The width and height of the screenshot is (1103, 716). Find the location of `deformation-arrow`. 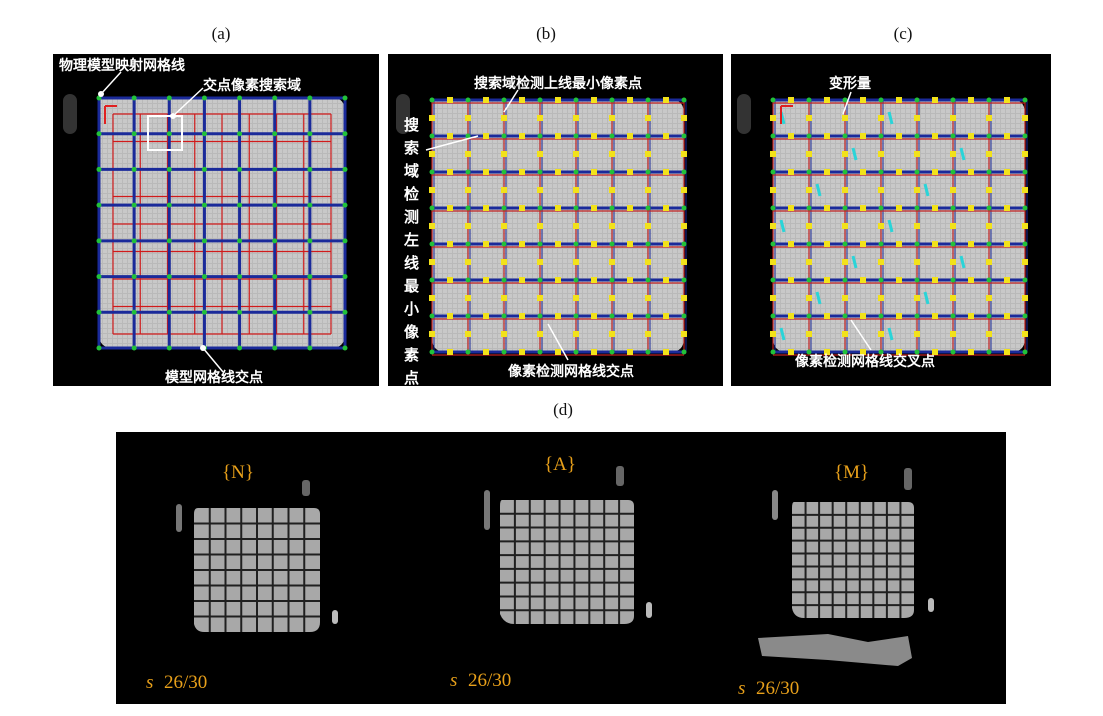

deformation-arrow is located at coordinates (926, 298).